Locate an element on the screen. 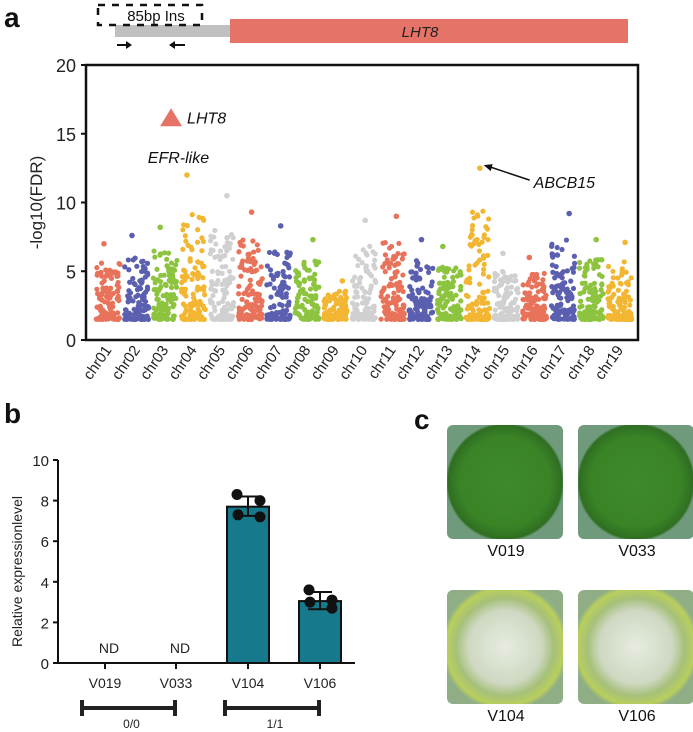  leaf-disc-image is located at coordinates (505, 482).